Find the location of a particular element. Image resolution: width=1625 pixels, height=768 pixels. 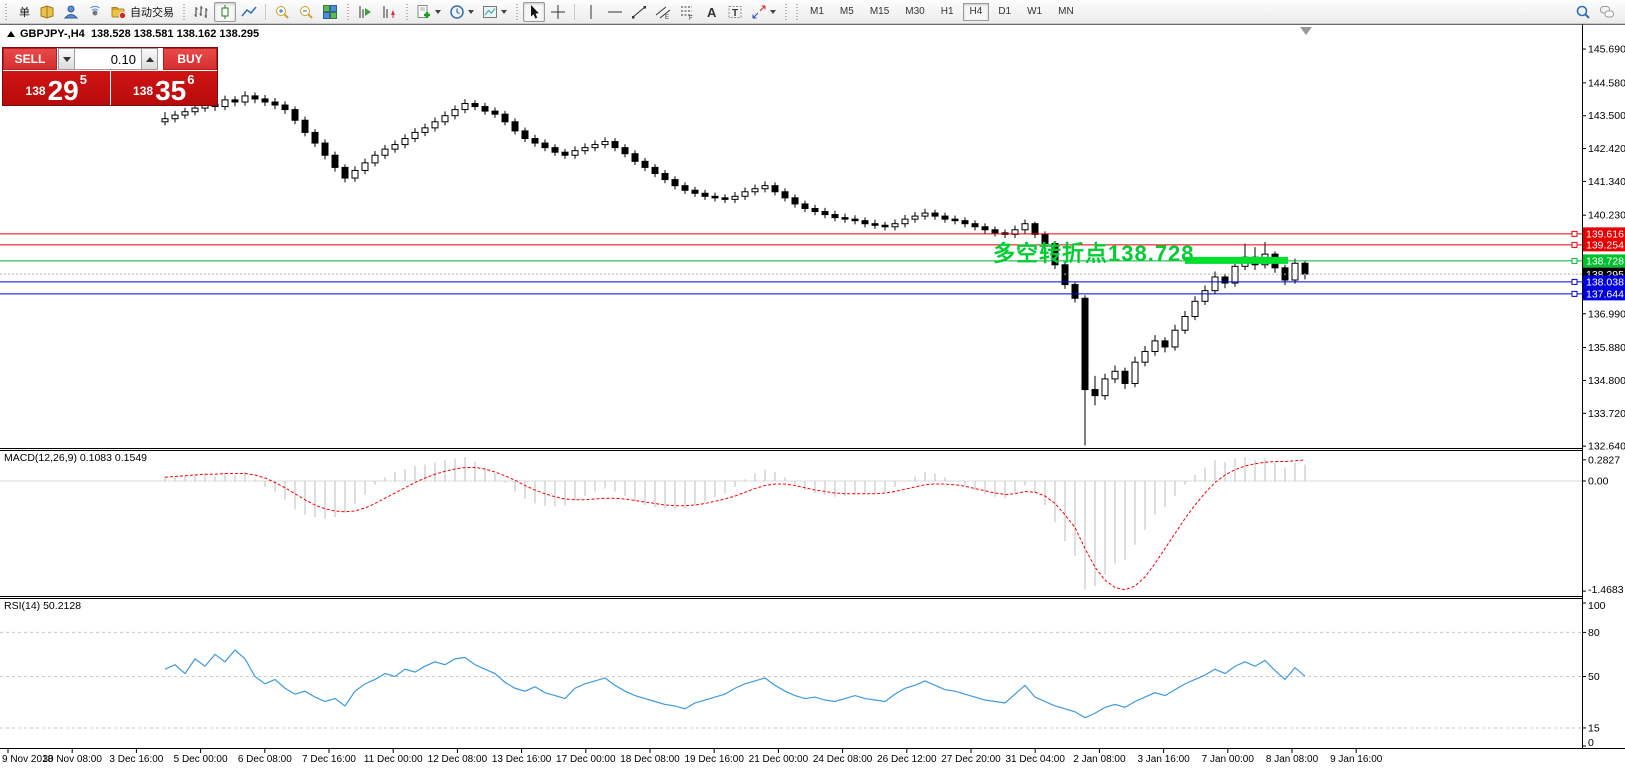

auto-trading-button: 自动交易 is located at coordinates (142, 12).